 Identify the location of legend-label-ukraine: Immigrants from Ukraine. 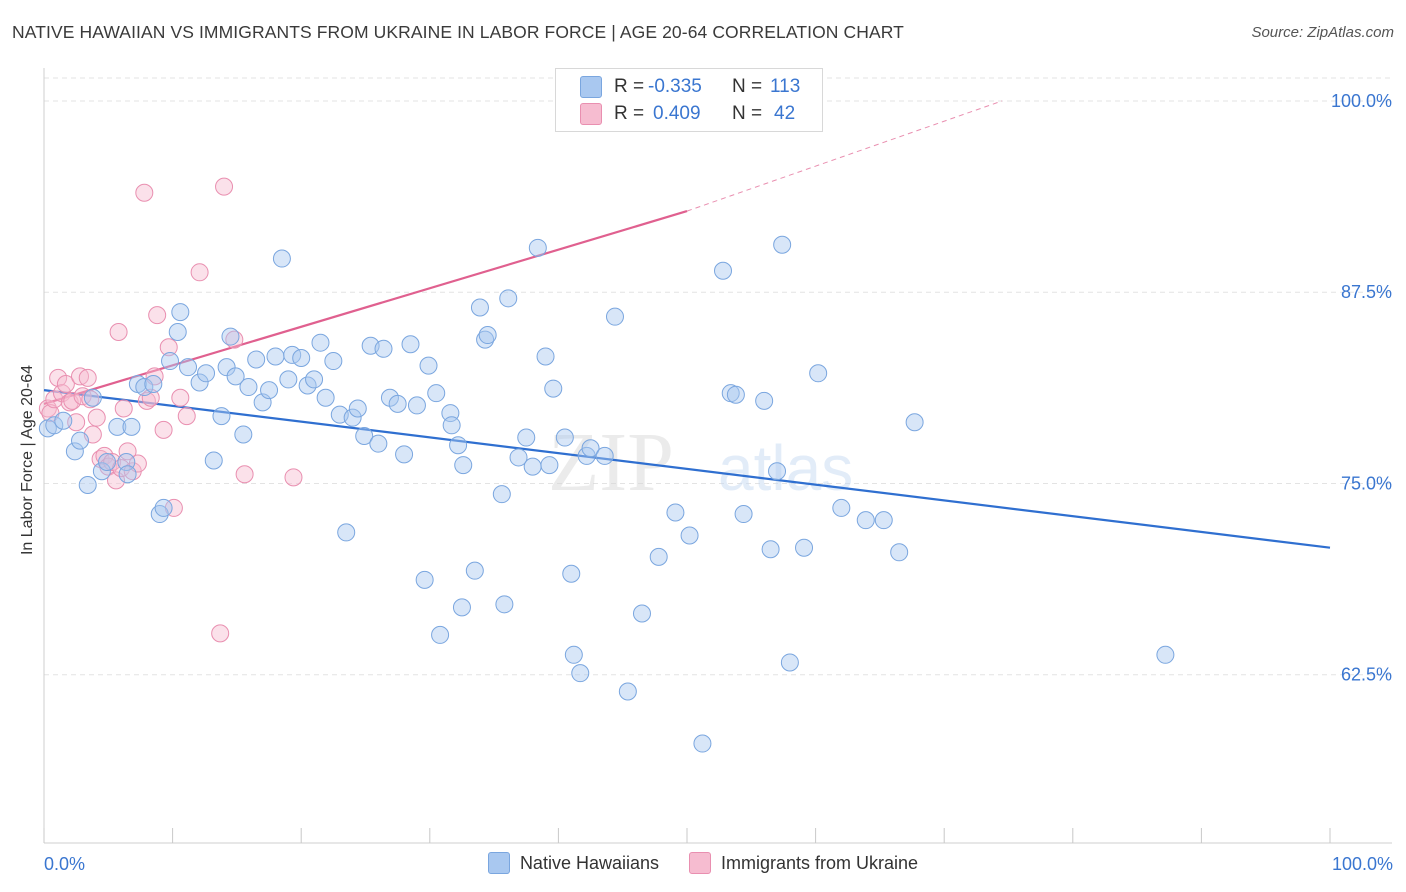
(820, 862).